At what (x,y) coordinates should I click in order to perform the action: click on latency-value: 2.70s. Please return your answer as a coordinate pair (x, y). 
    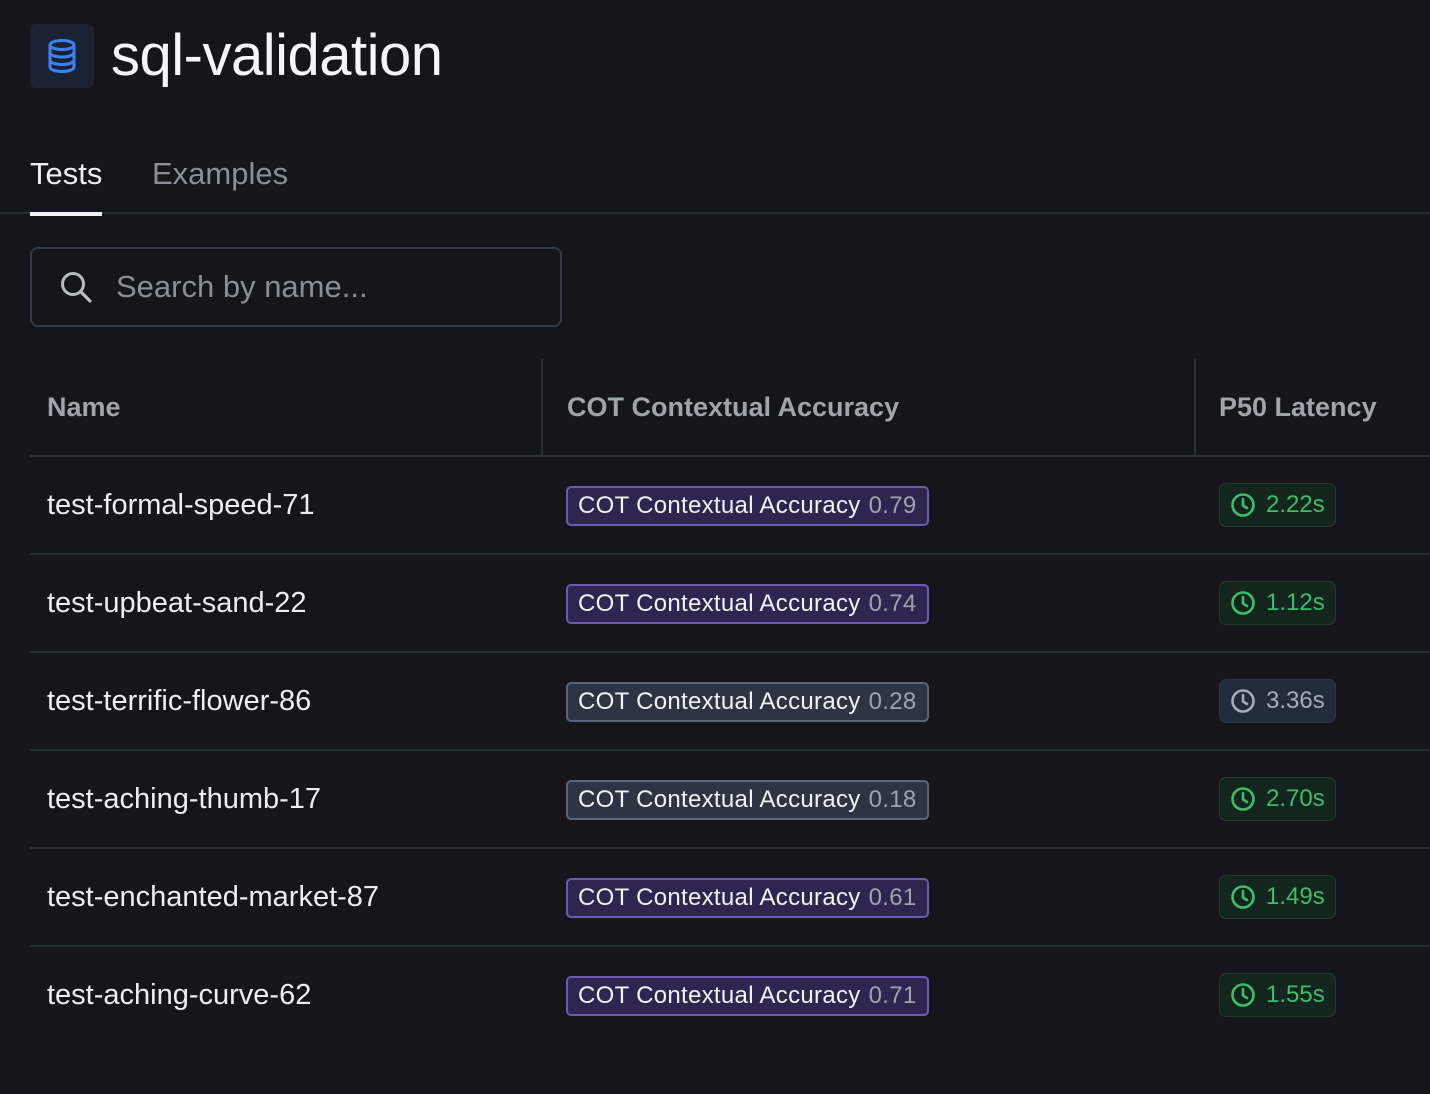
    Looking at the image, I should click on (1295, 798).